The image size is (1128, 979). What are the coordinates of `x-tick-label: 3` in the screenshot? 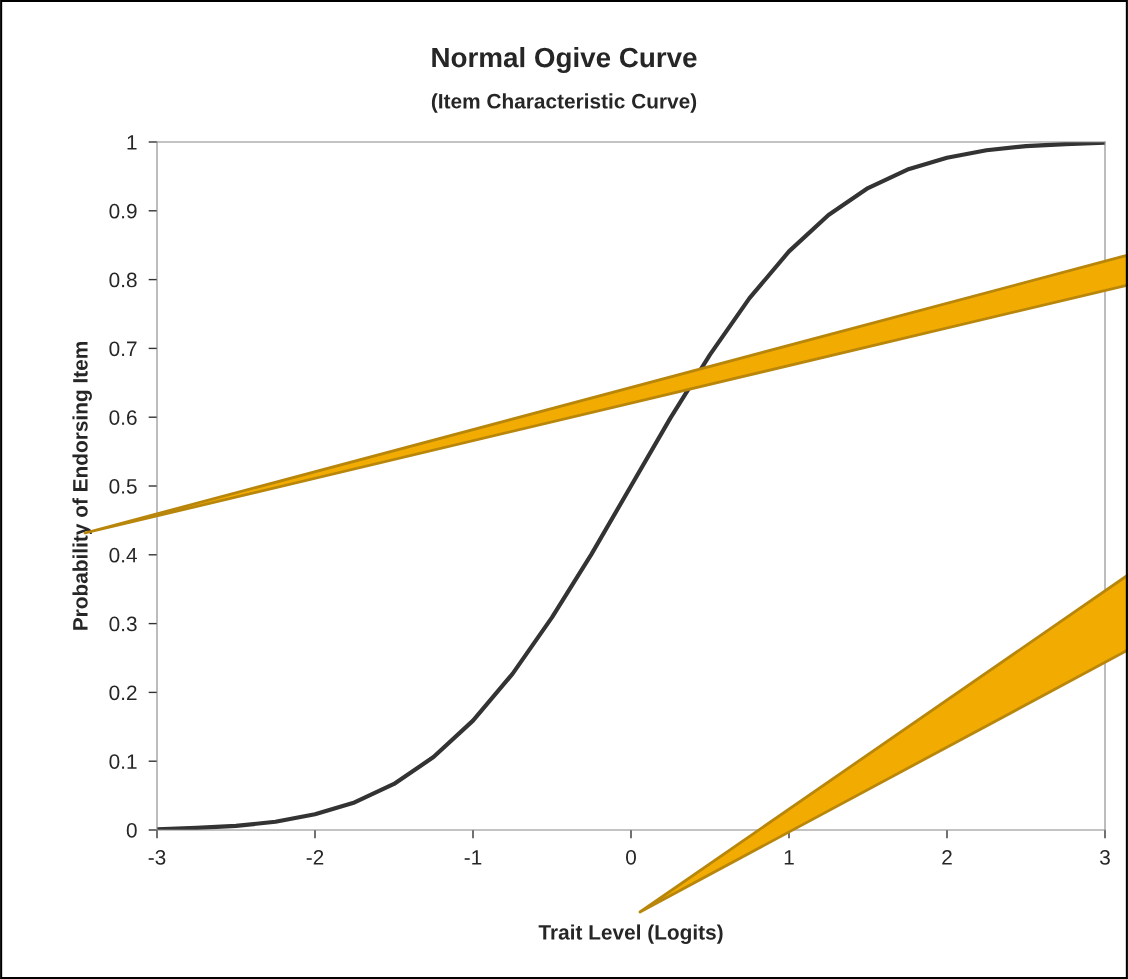 It's located at (1105, 857).